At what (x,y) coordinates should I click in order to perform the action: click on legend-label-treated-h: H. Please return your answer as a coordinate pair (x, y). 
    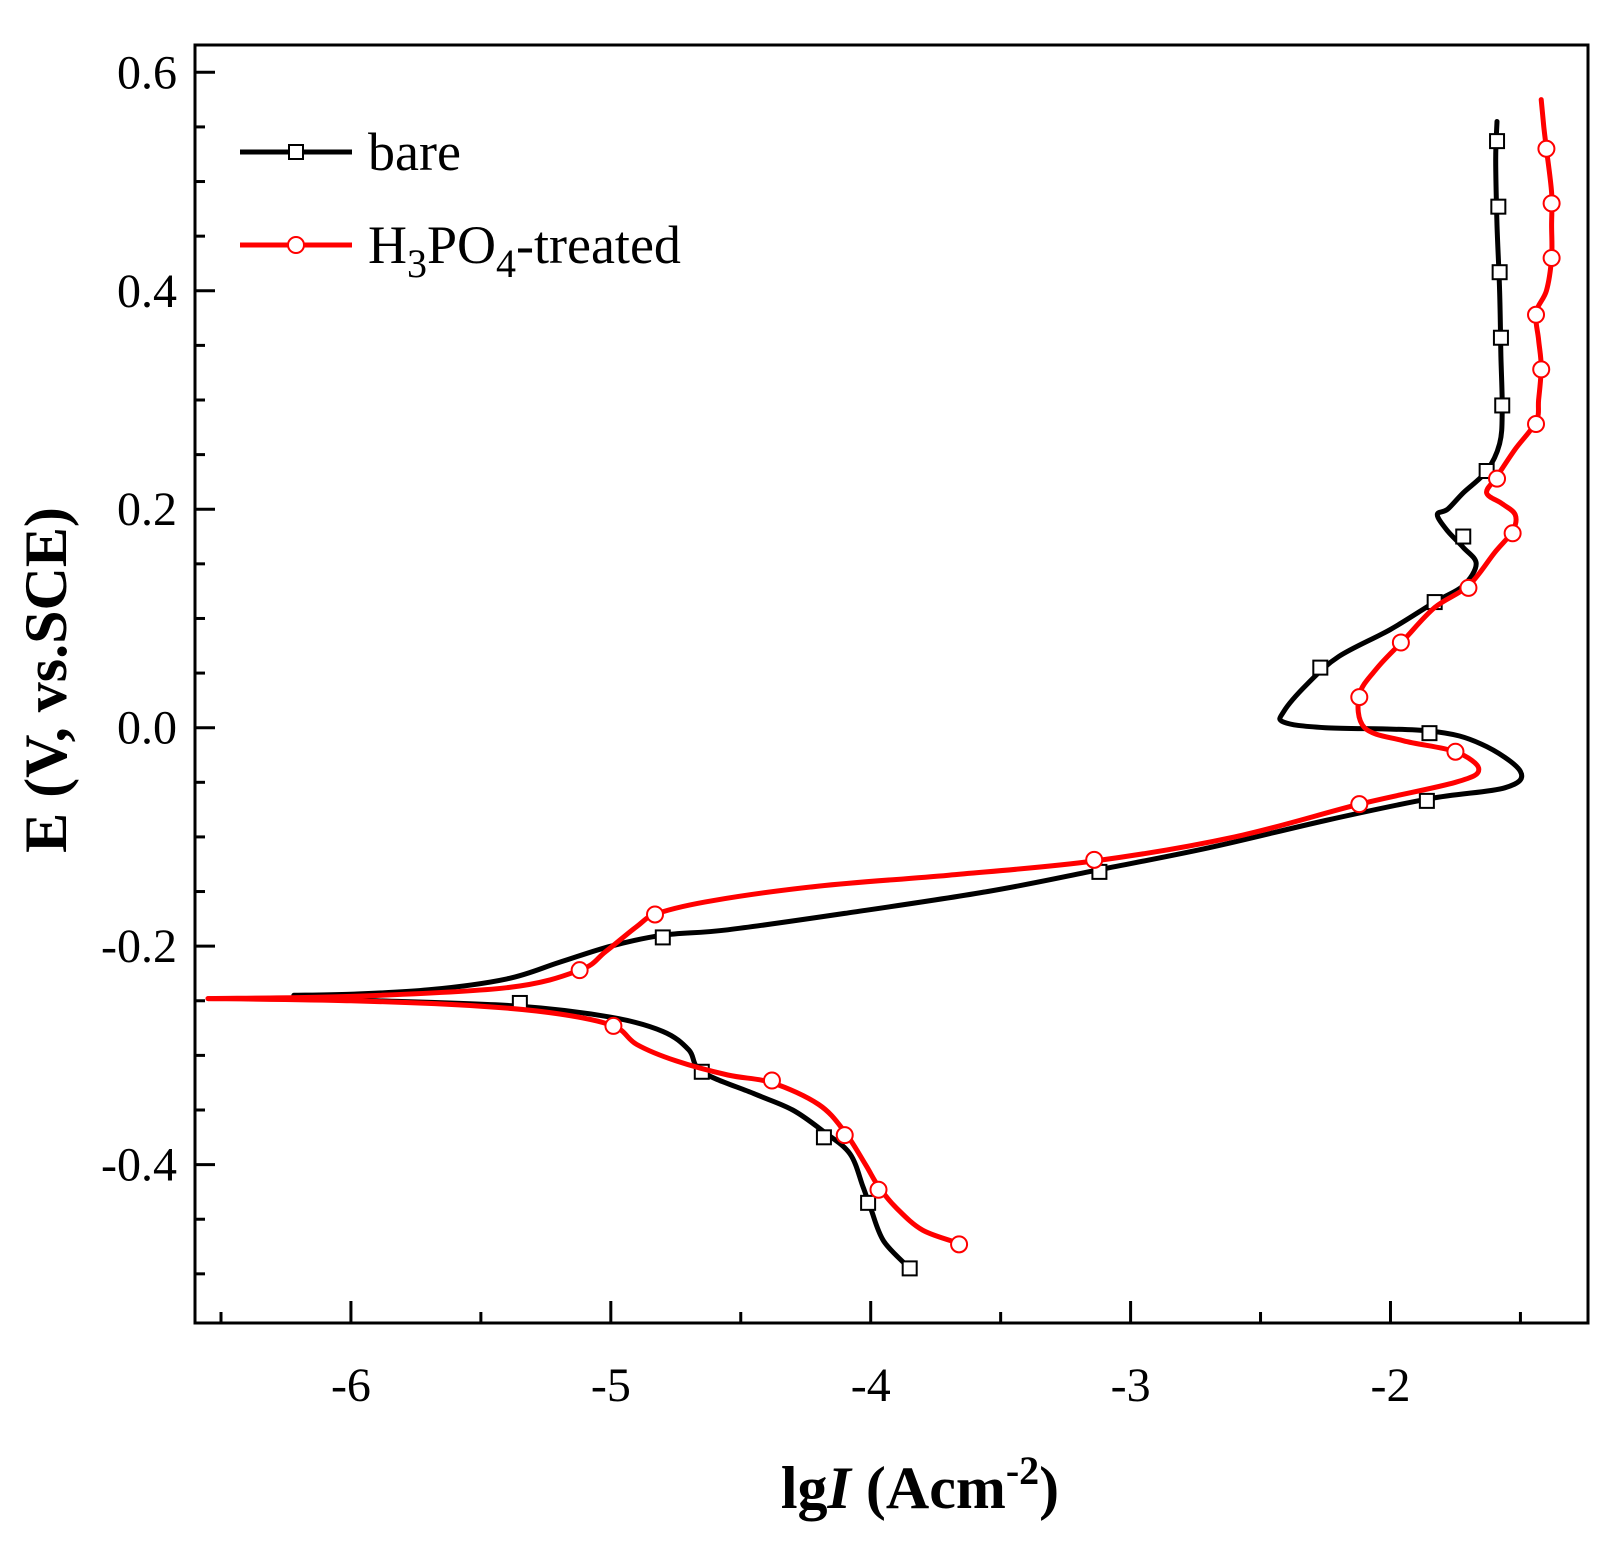
    Looking at the image, I should click on (387, 245).